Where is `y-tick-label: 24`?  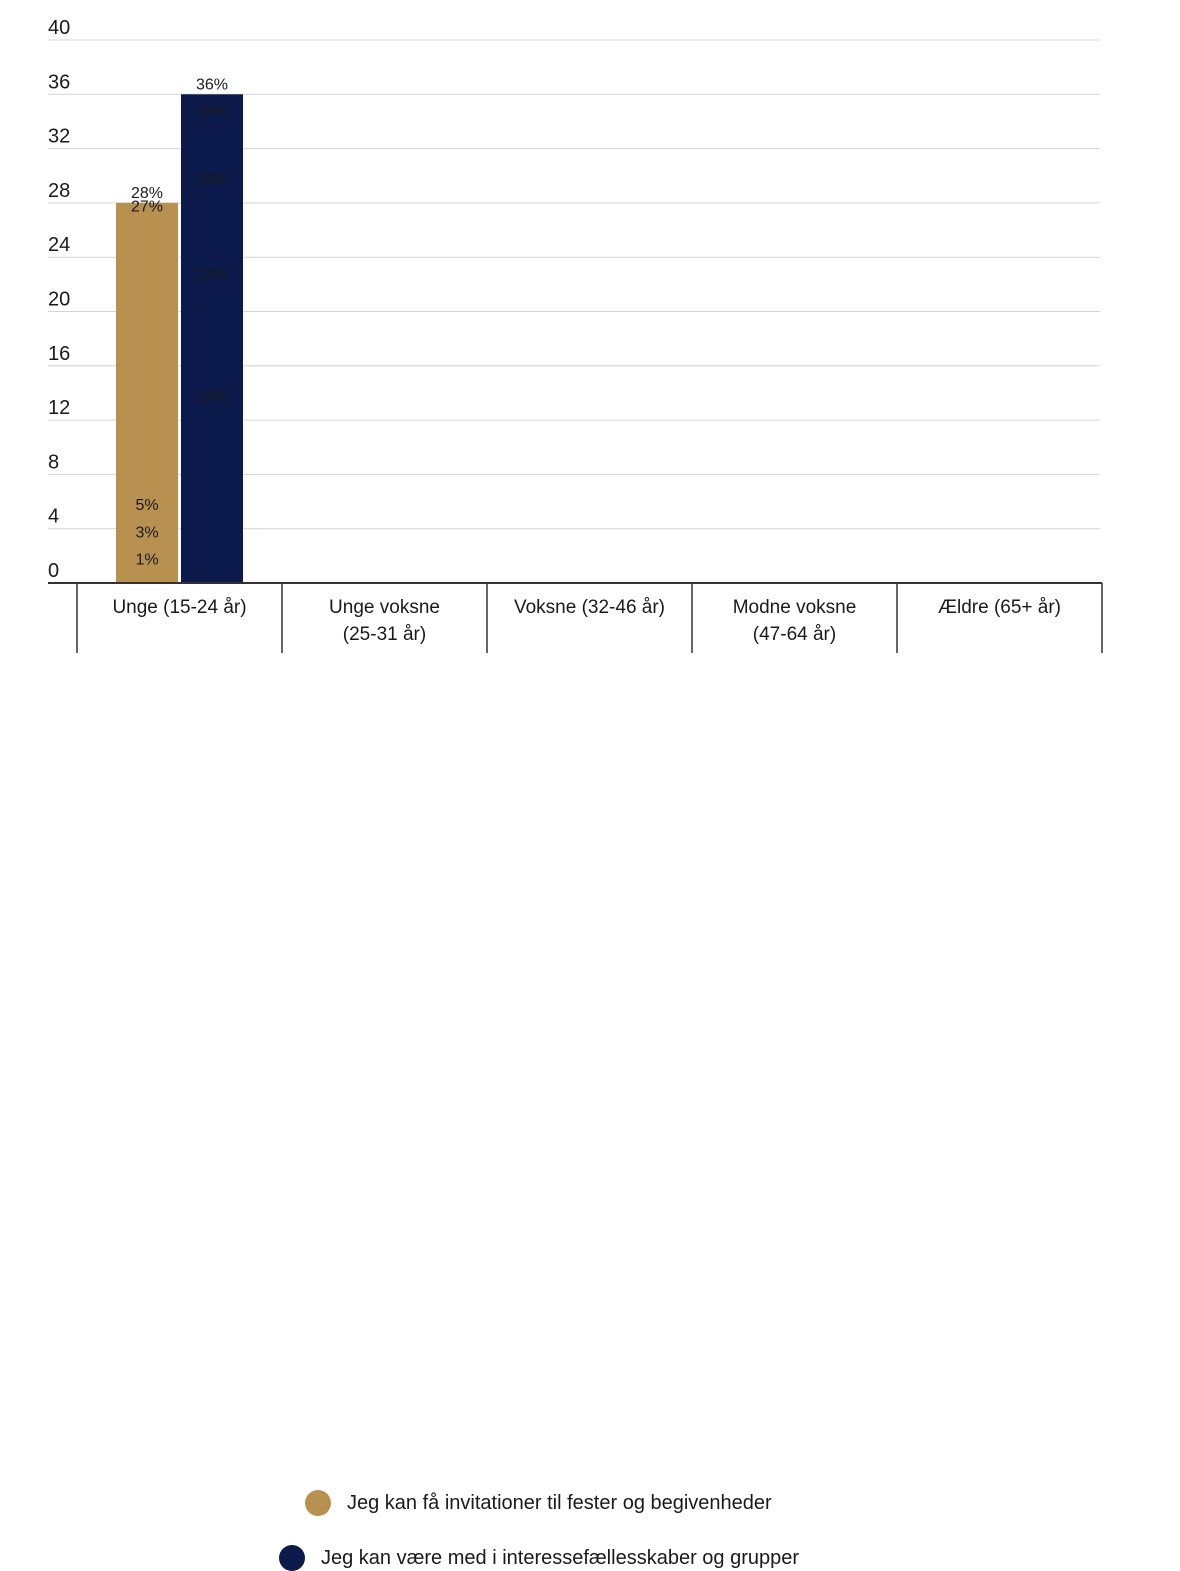 y-tick-label: 24 is located at coordinates (59, 245).